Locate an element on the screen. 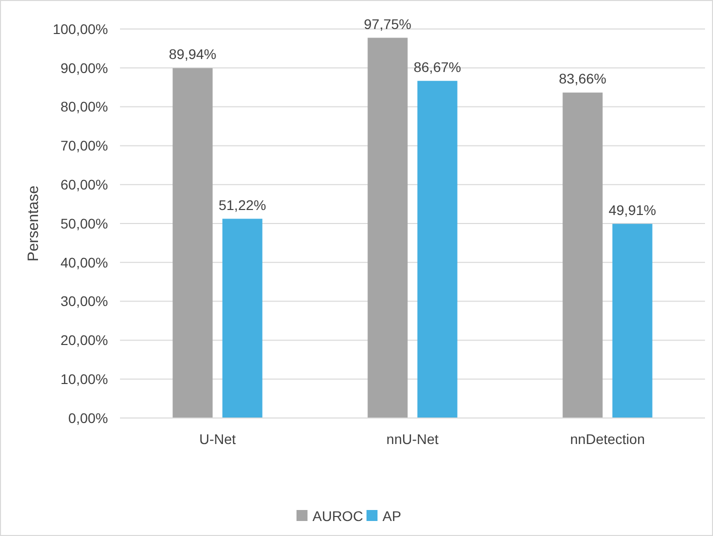  data-label: 97,75% is located at coordinates (388, 24).